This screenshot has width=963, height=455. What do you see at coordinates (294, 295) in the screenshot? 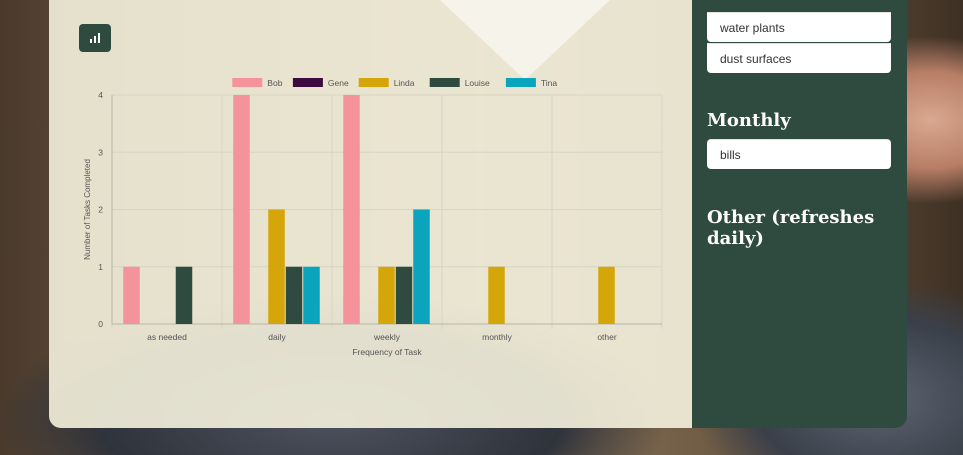
I see `bar-louise-daily` at bounding box center [294, 295].